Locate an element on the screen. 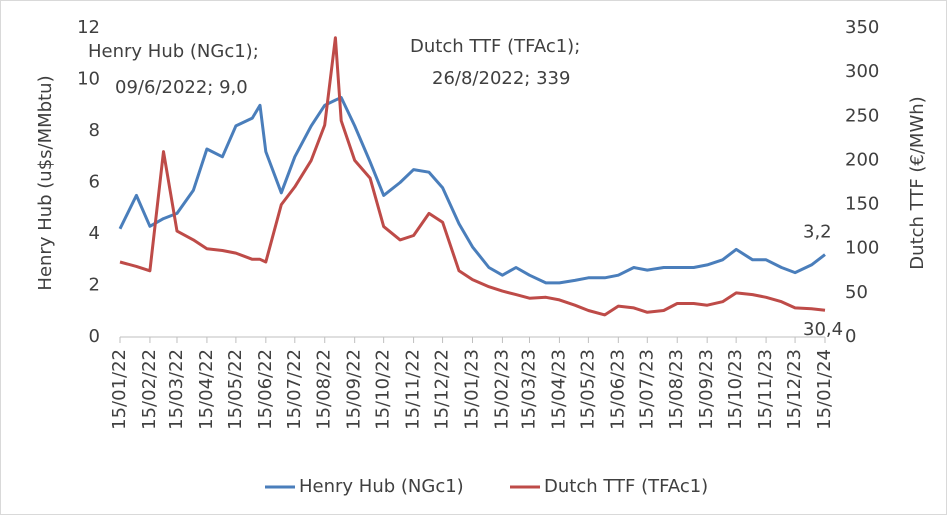 The height and width of the screenshot is (515, 947). y-tick-label: 8 is located at coordinates (94, 130).